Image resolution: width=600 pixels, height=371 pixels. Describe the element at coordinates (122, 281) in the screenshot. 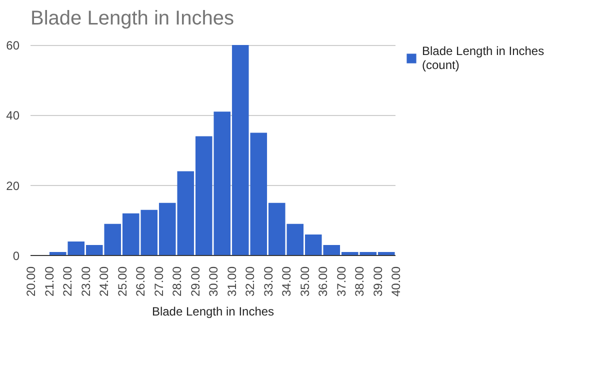

I see `x-tick-label: 25.00` at that location.